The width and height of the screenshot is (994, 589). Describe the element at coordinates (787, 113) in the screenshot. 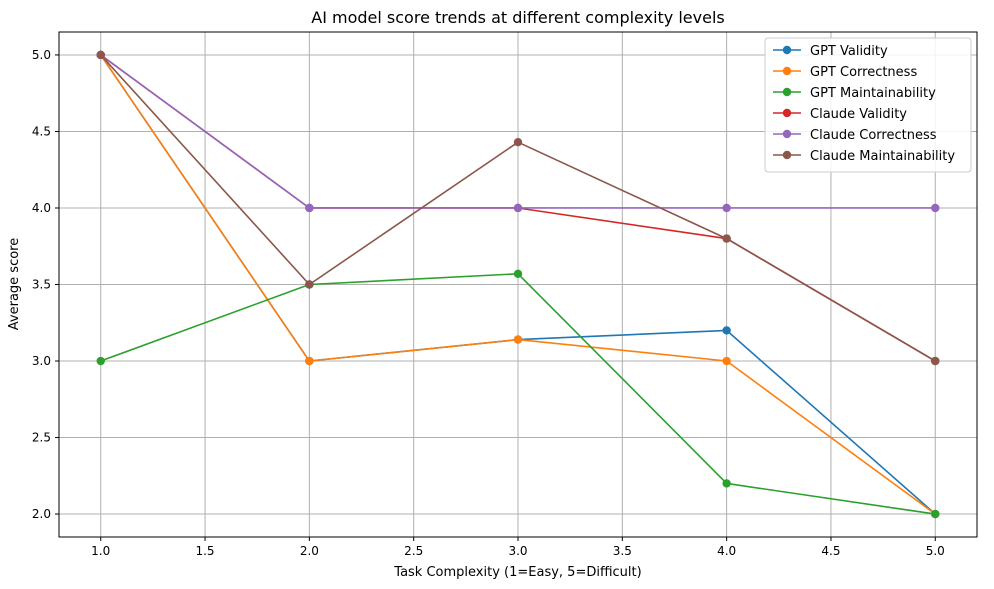

I see `legend-marker-claude-validity` at that location.